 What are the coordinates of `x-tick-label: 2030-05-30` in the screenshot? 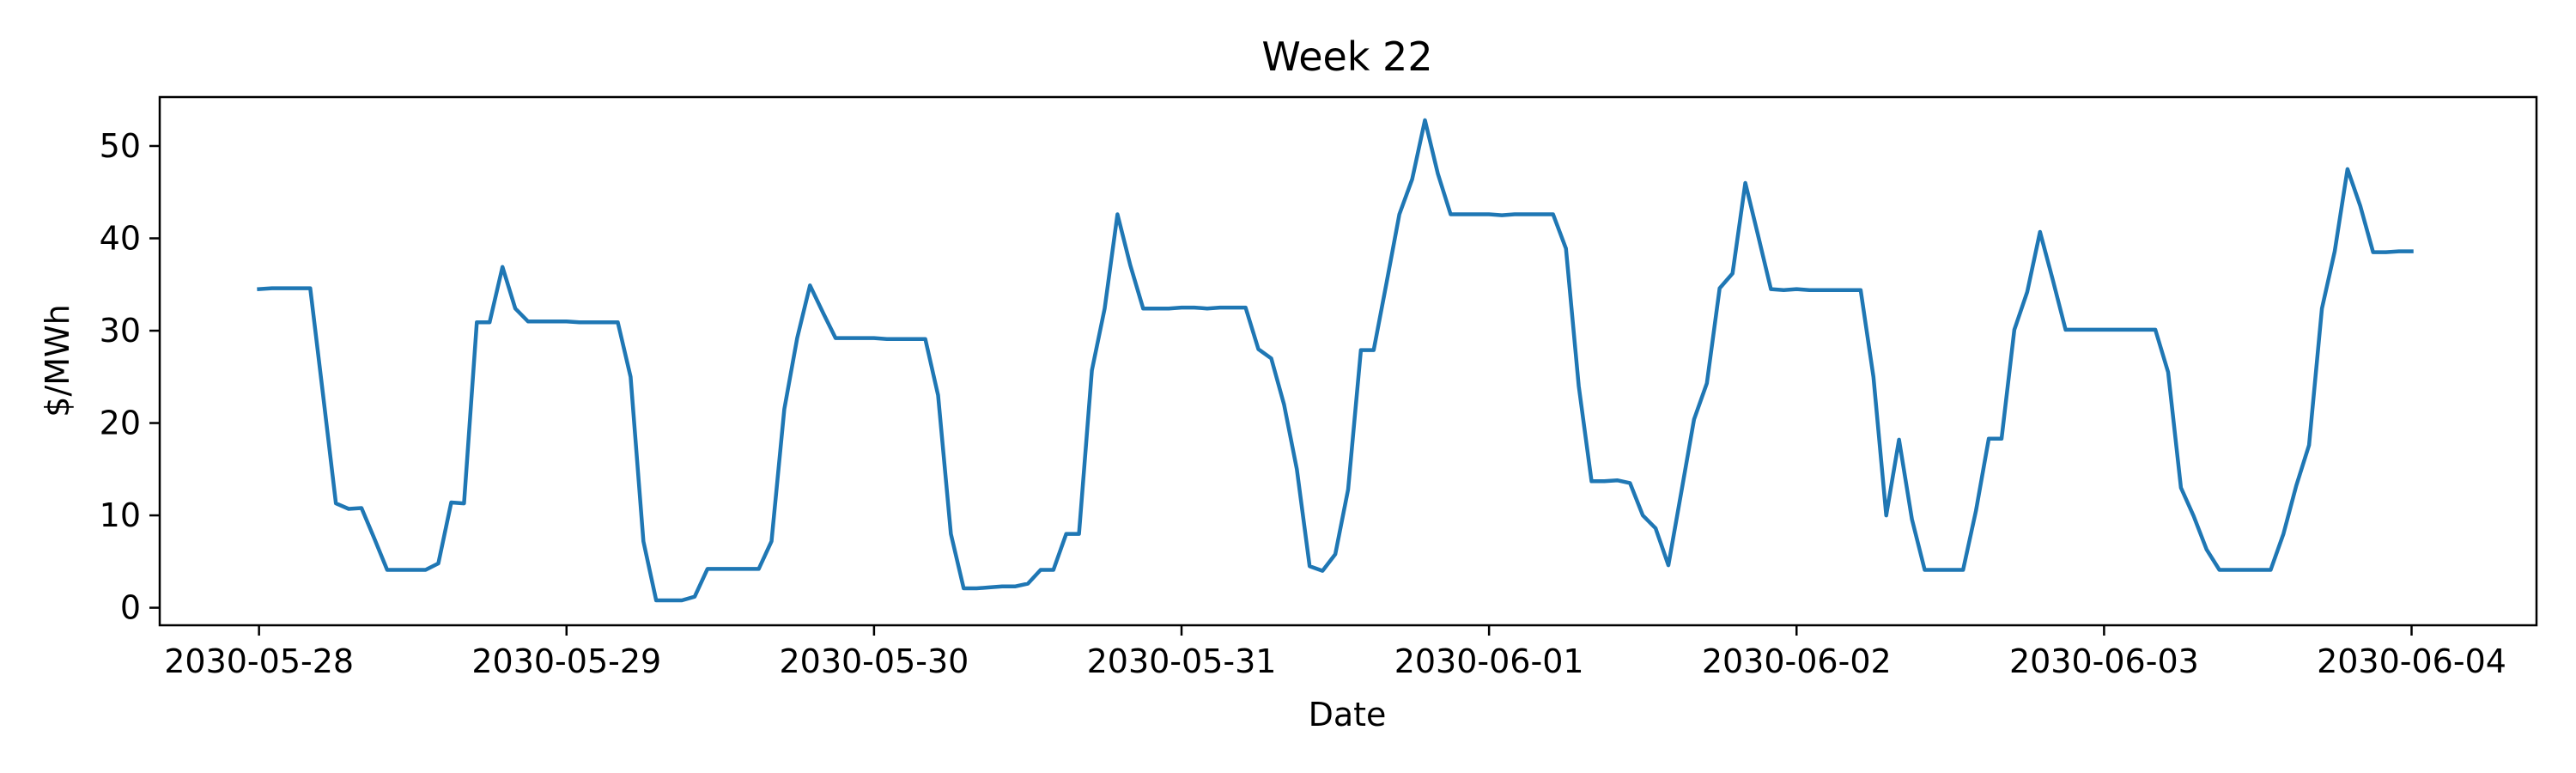 It's located at (874, 661).